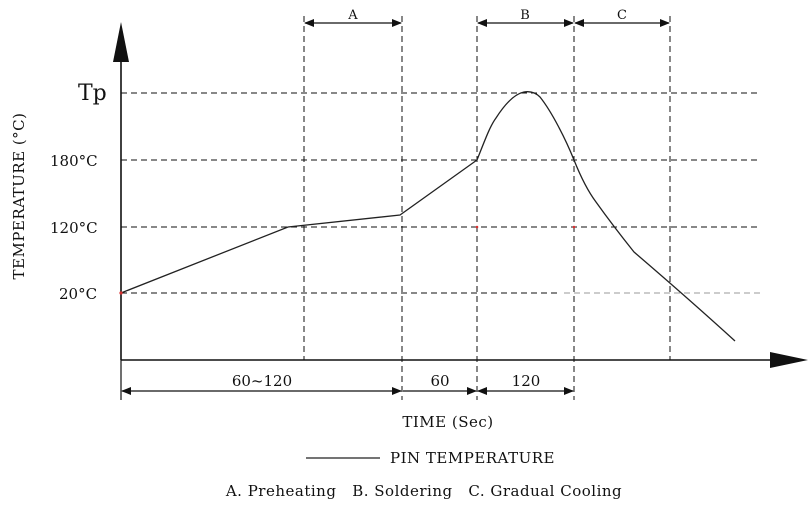 The image size is (812, 506). What do you see at coordinates (574, 227) in the screenshot?
I see `end-point-marker` at bounding box center [574, 227].